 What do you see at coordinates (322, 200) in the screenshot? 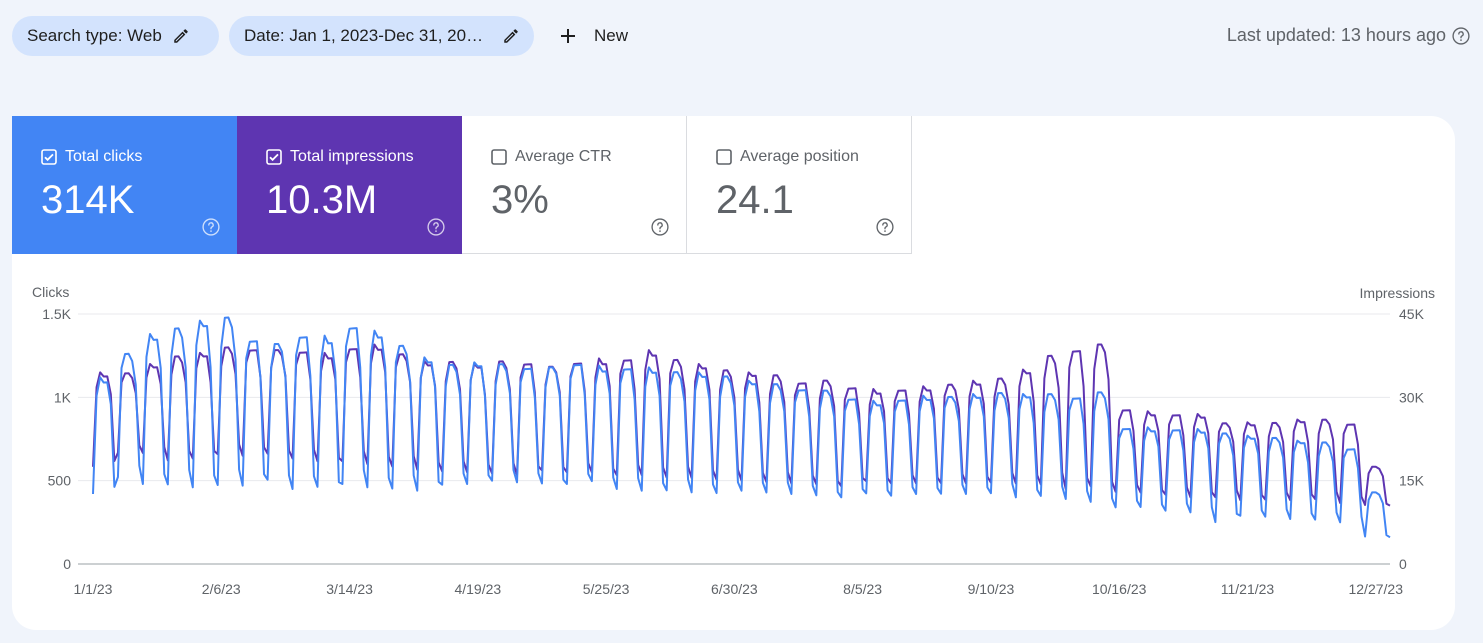
I see `metric-value: 10.3M` at bounding box center [322, 200].